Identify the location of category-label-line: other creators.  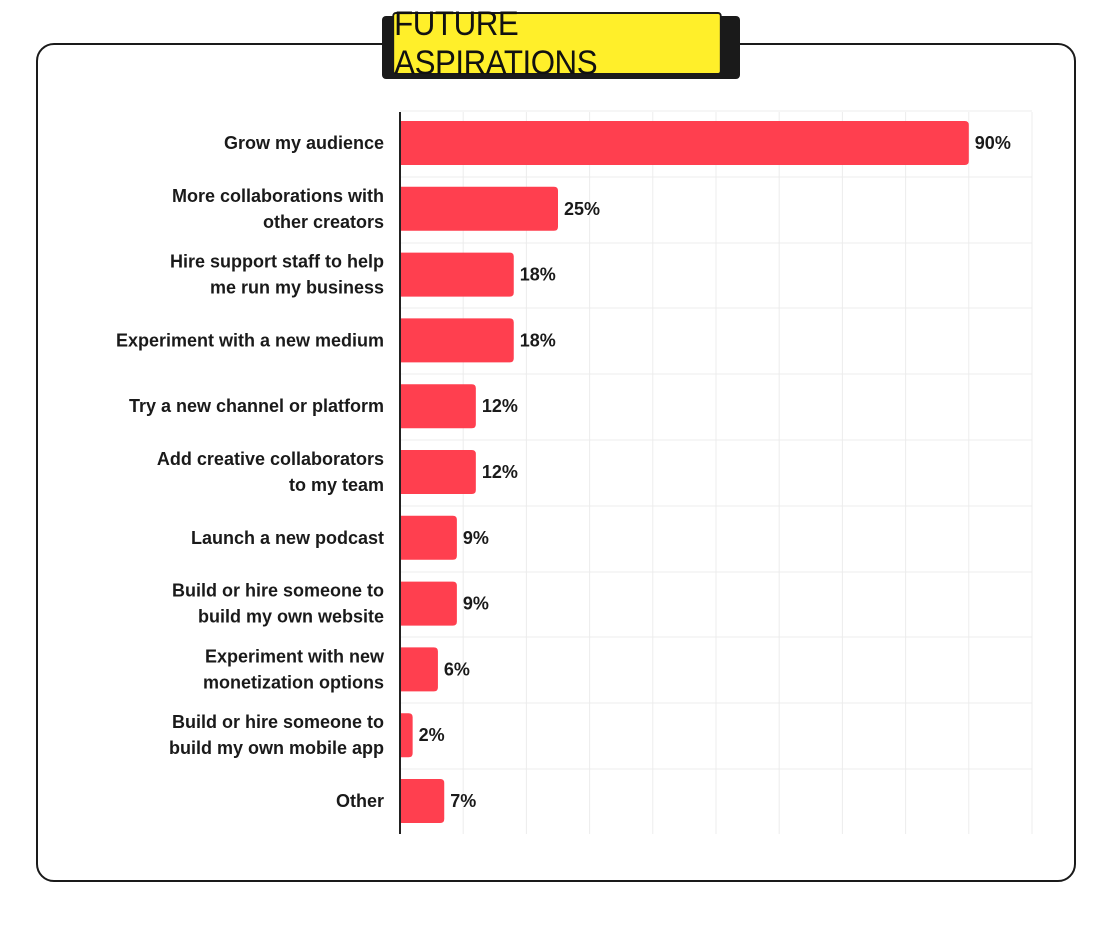
(323, 222).